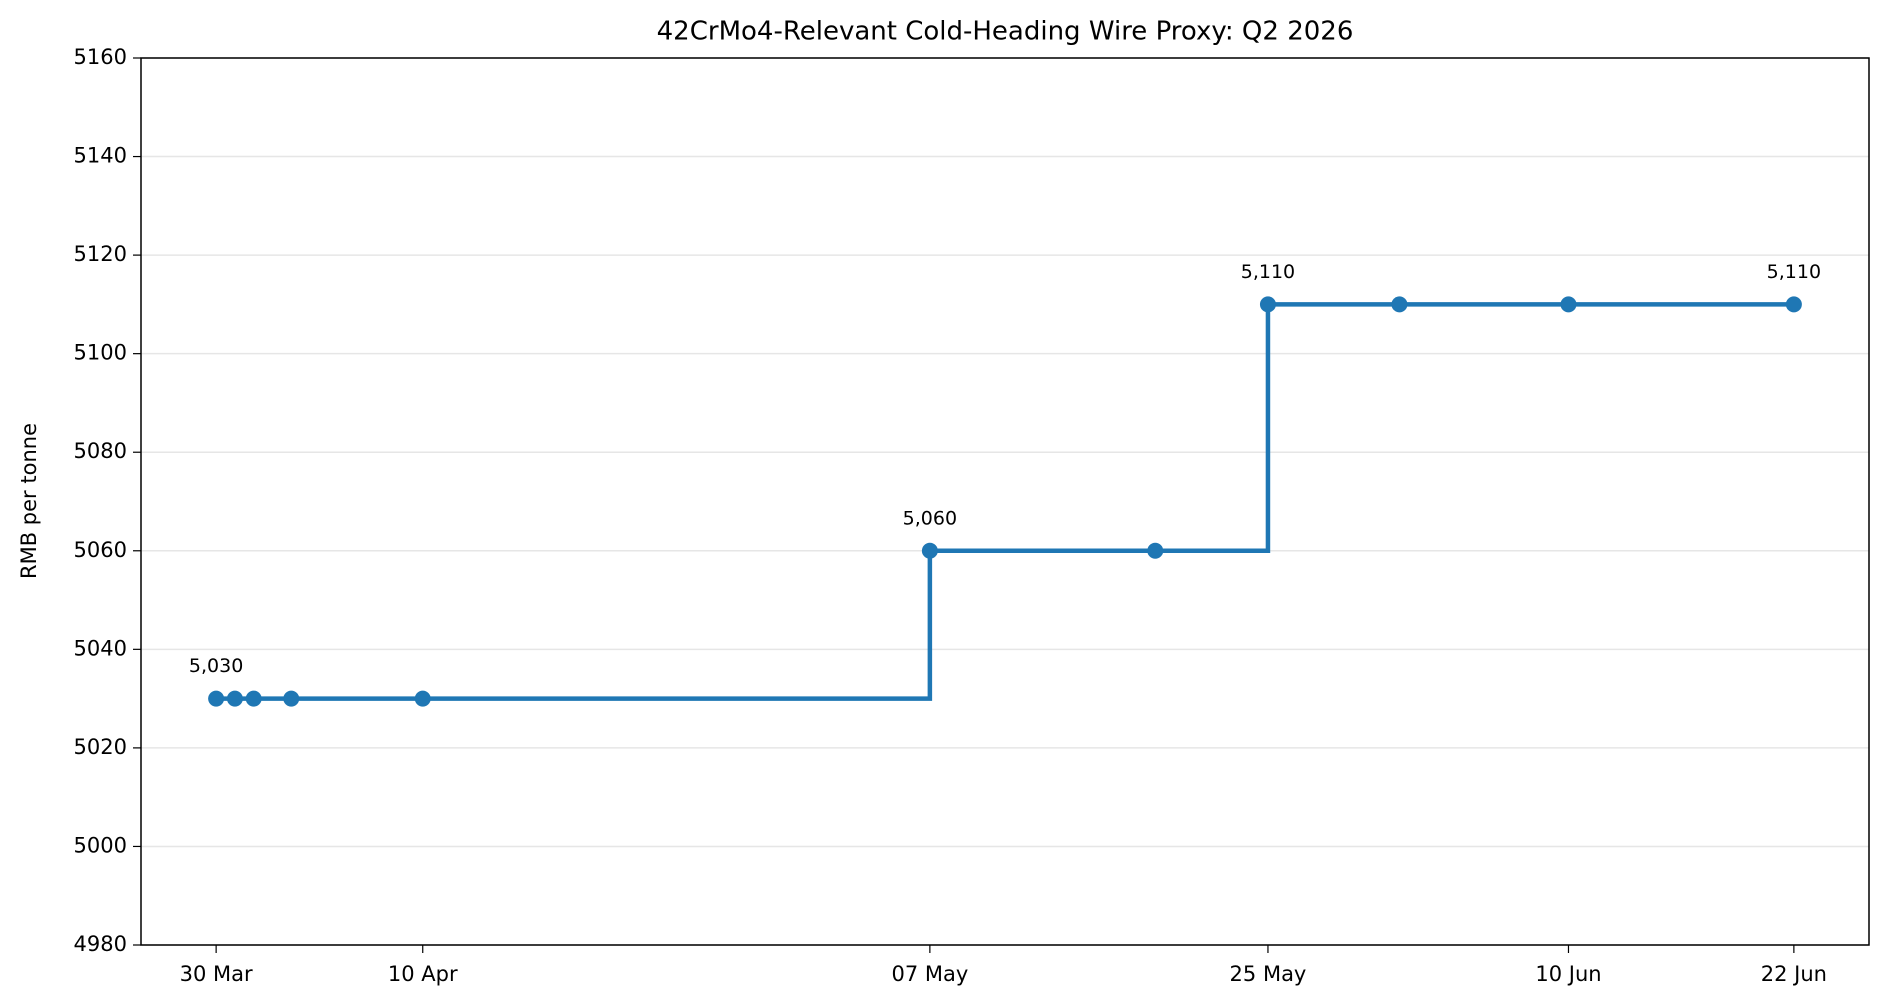 The width and height of the screenshot is (1880, 1003). Describe the element at coordinates (100, 57) in the screenshot. I see `y-tick-label: 5160` at that location.